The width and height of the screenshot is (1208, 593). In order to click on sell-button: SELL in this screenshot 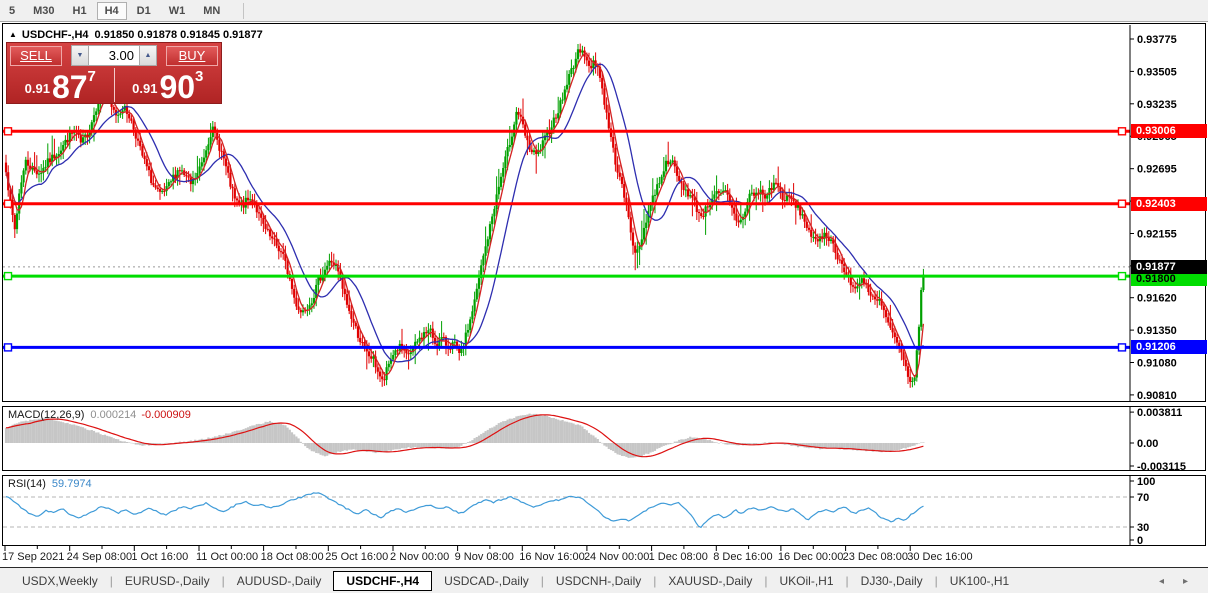, I will do `click(36, 55)`.